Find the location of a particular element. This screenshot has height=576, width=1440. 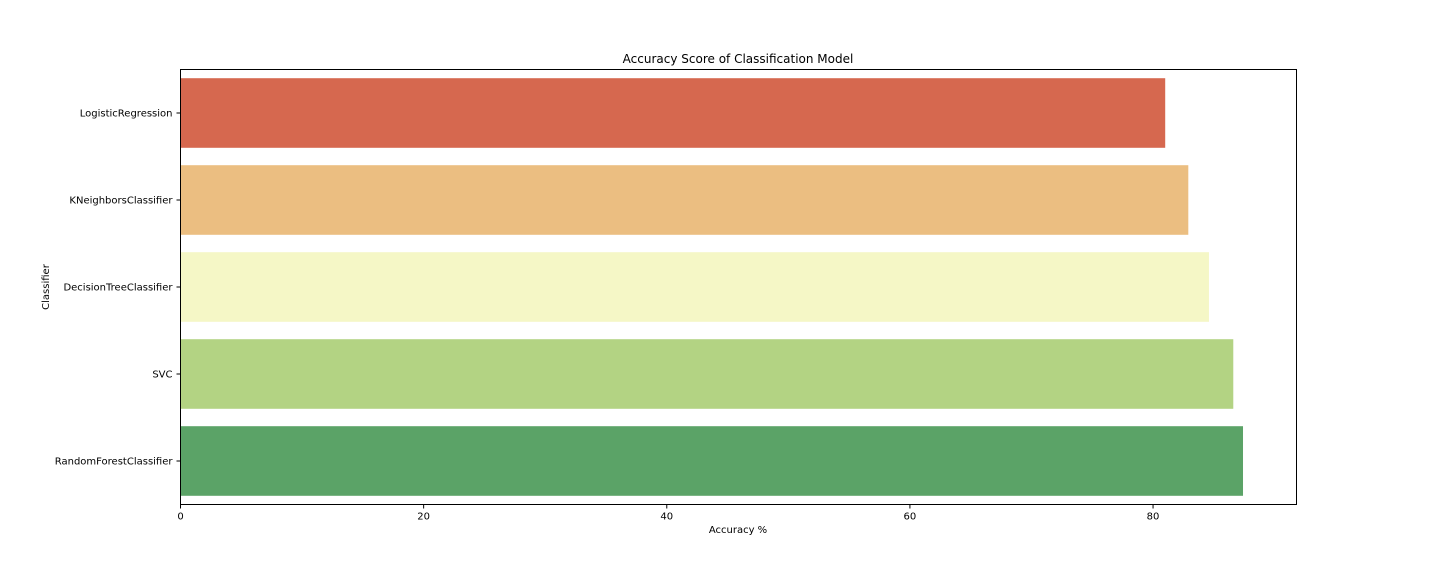

x-tick-label: 40 is located at coordinates (666, 517).